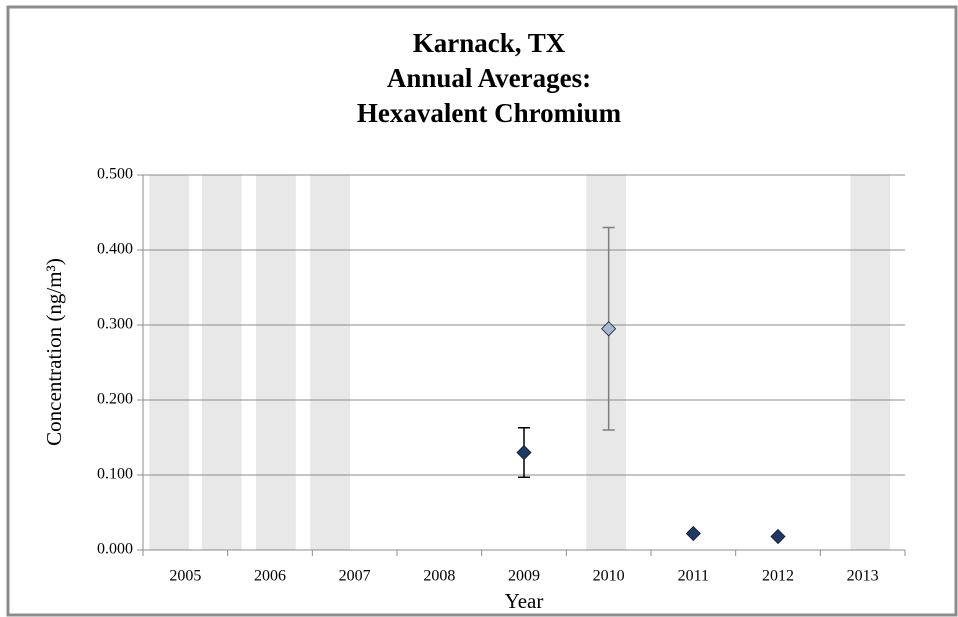 The height and width of the screenshot is (617, 958). Describe the element at coordinates (778, 576) in the screenshot. I see `x-tick-label: 2012` at that location.